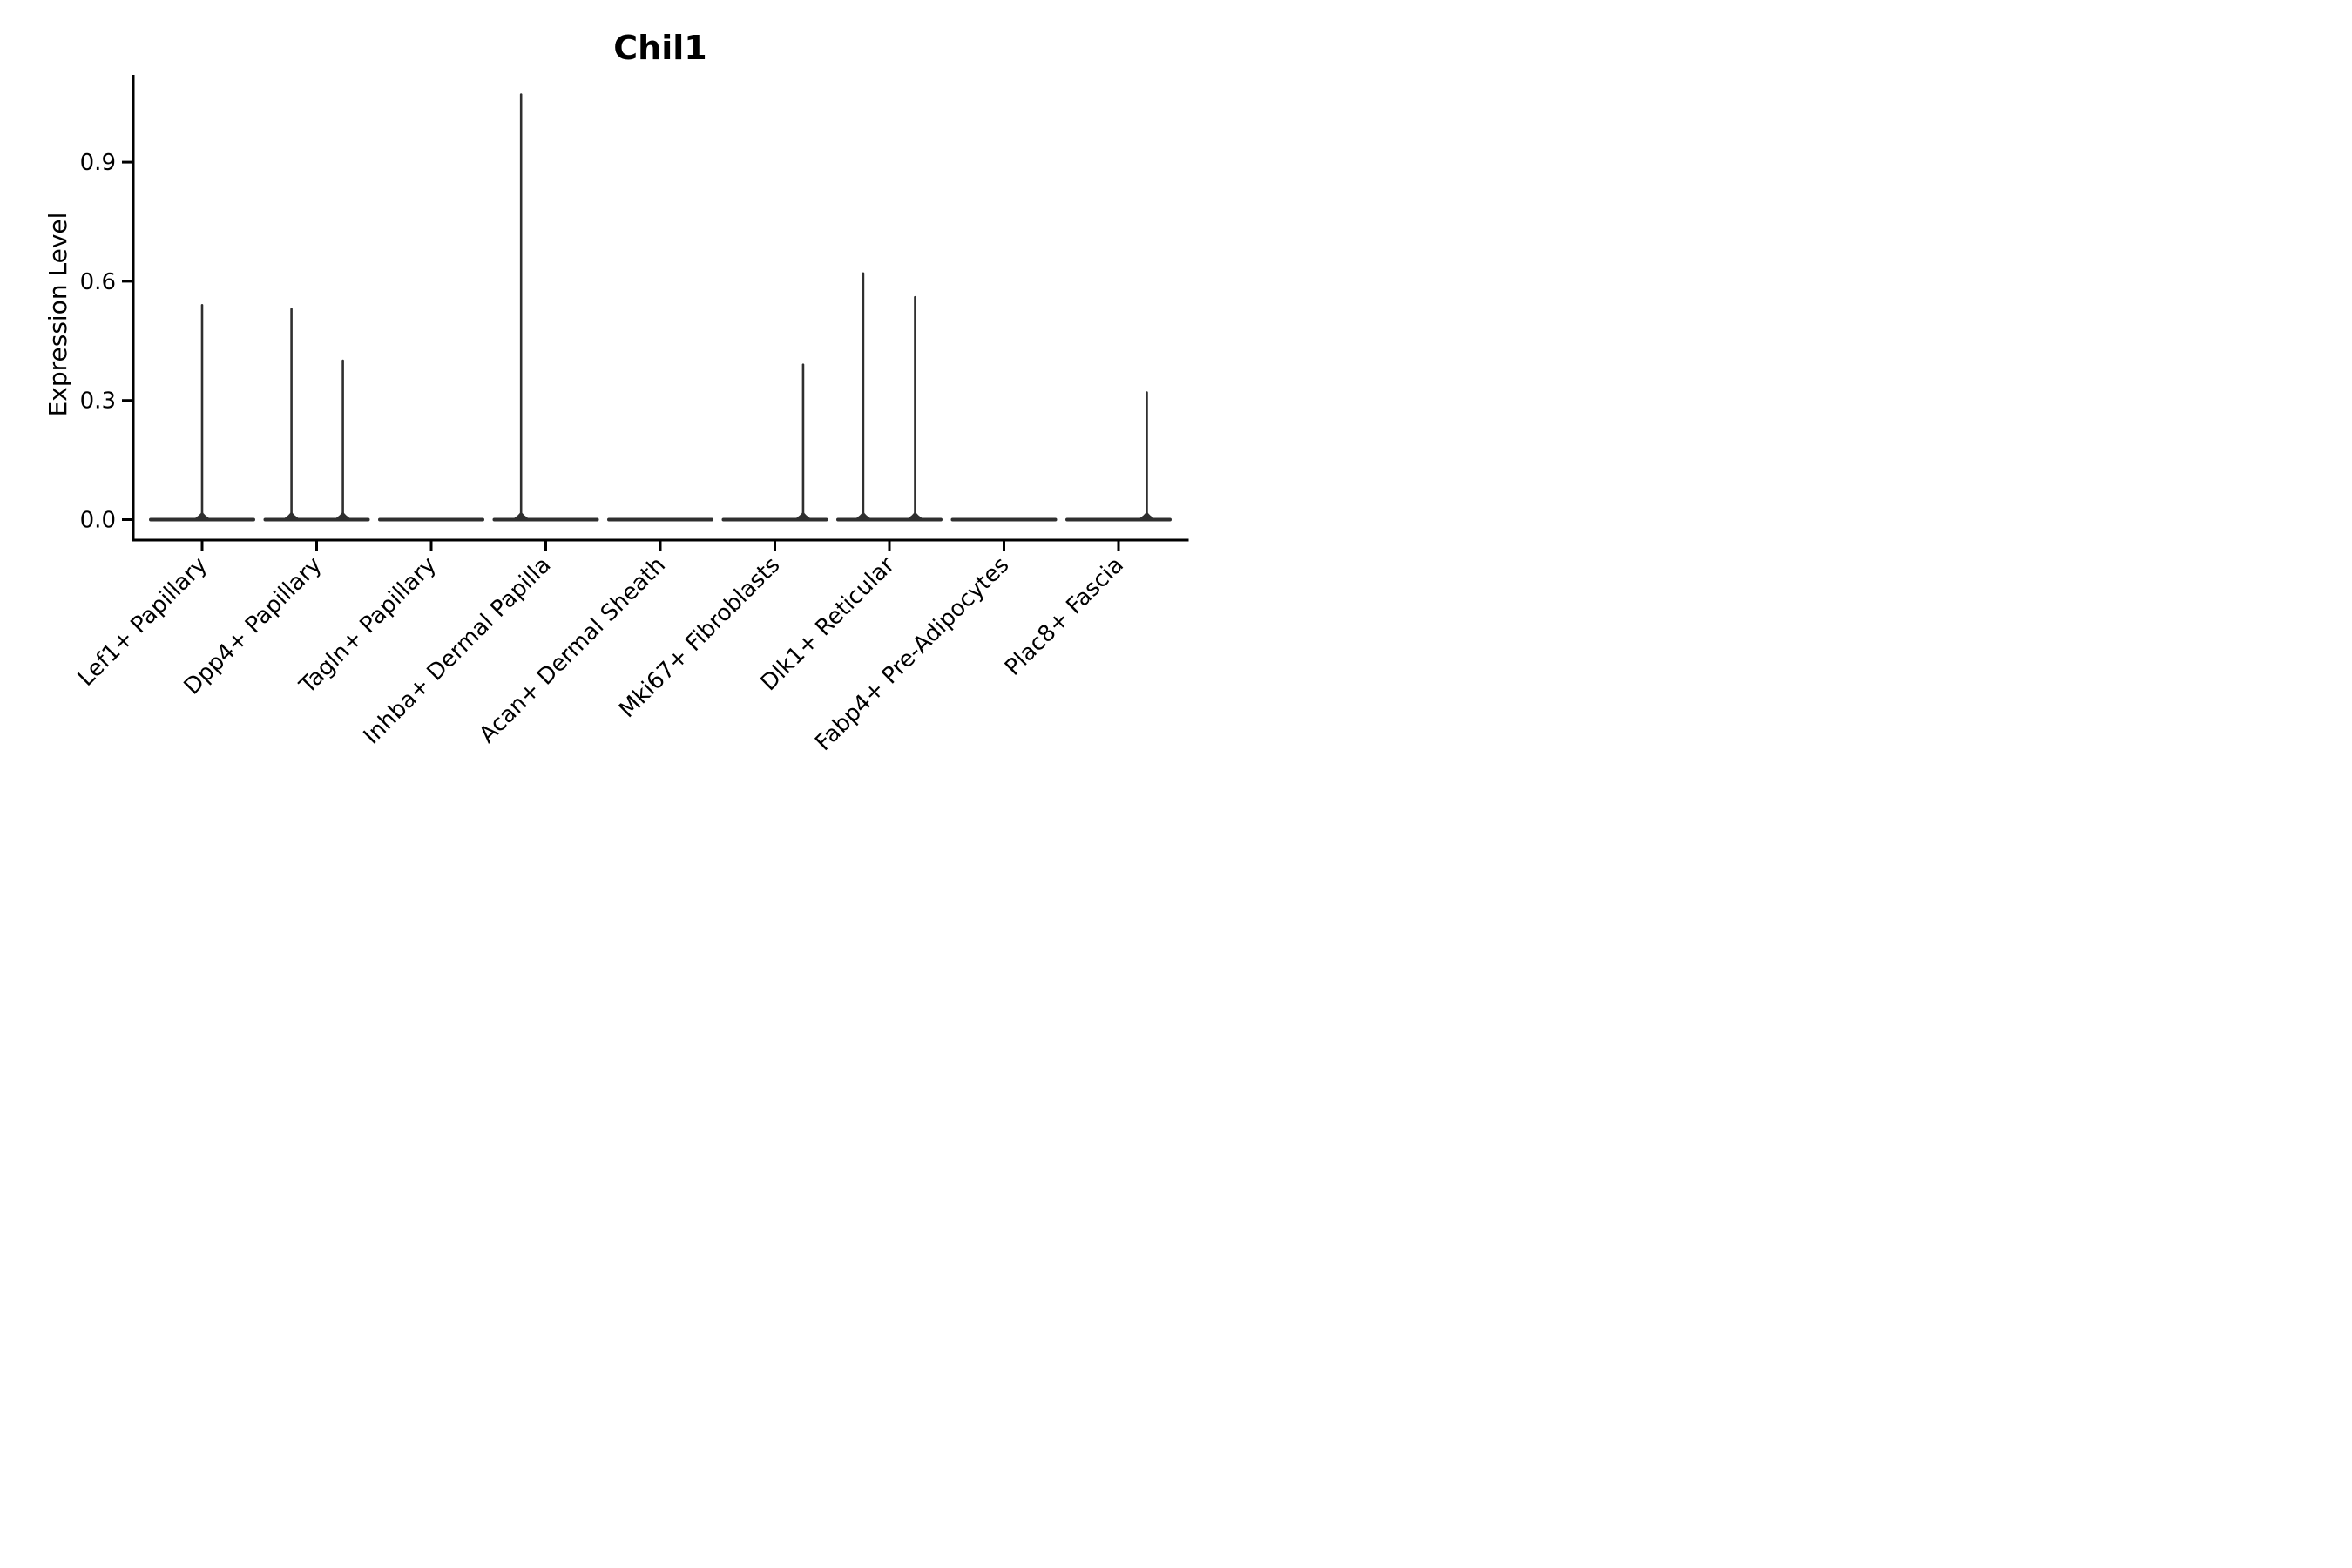 This screenshot has height=1568, width=2352. What do you see at coordinates (660, 307) in the screenshot?
I see `violin-group` at bounding box center [660, 307].